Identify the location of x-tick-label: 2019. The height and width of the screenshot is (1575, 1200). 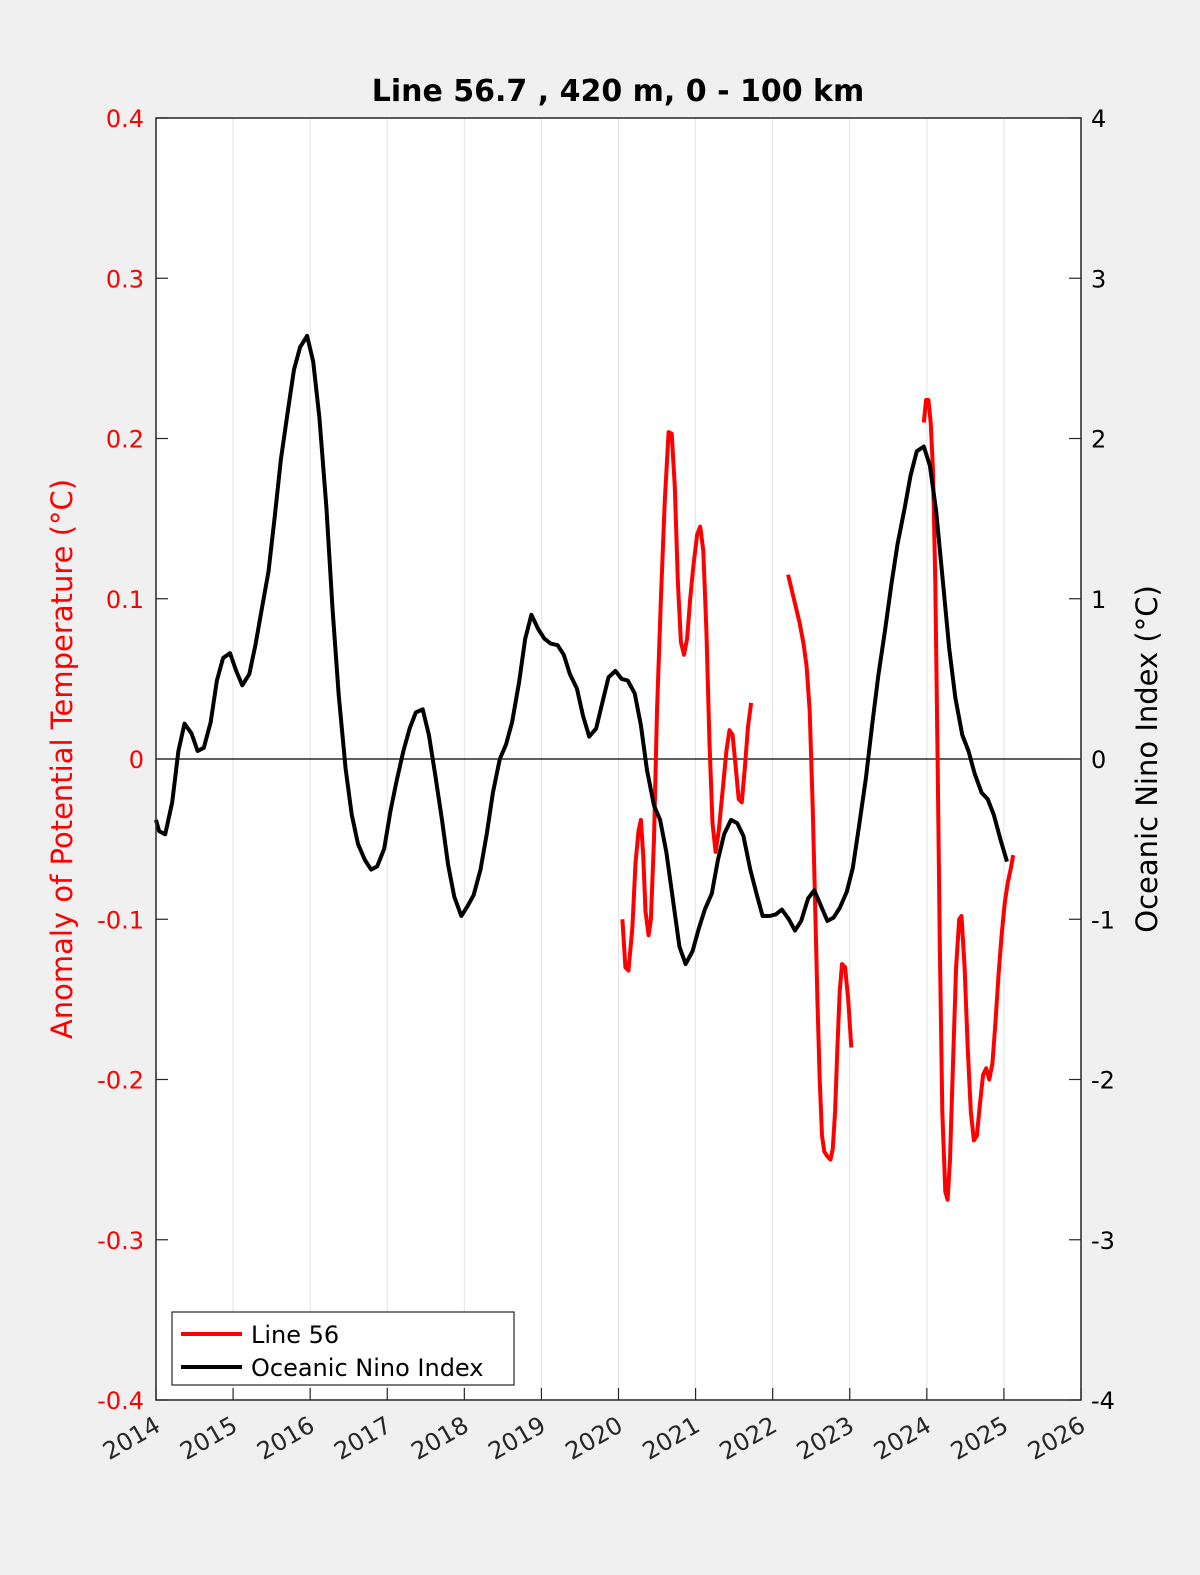
(517, 1438).